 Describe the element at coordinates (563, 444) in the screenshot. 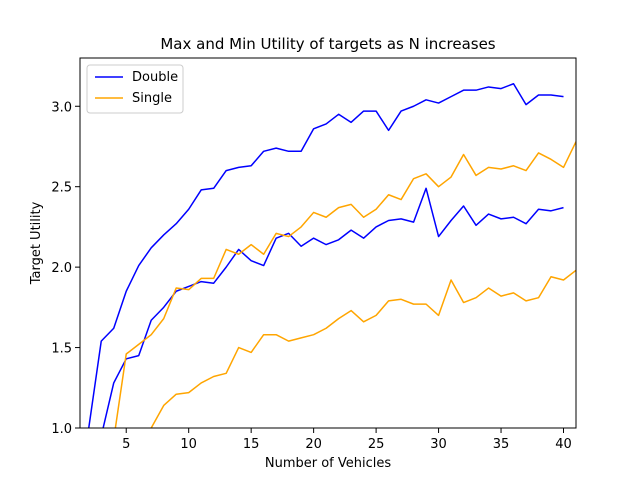

I see `x-tick-label: 40` at that location.